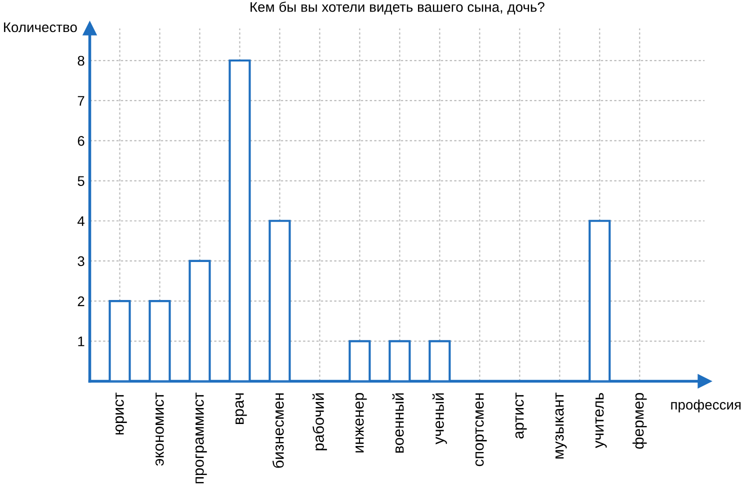 The image size is (748, 499). Describe the element at coordinates (601, 420) in the screenshot. I see `x-tick-label: учитель` at that location.